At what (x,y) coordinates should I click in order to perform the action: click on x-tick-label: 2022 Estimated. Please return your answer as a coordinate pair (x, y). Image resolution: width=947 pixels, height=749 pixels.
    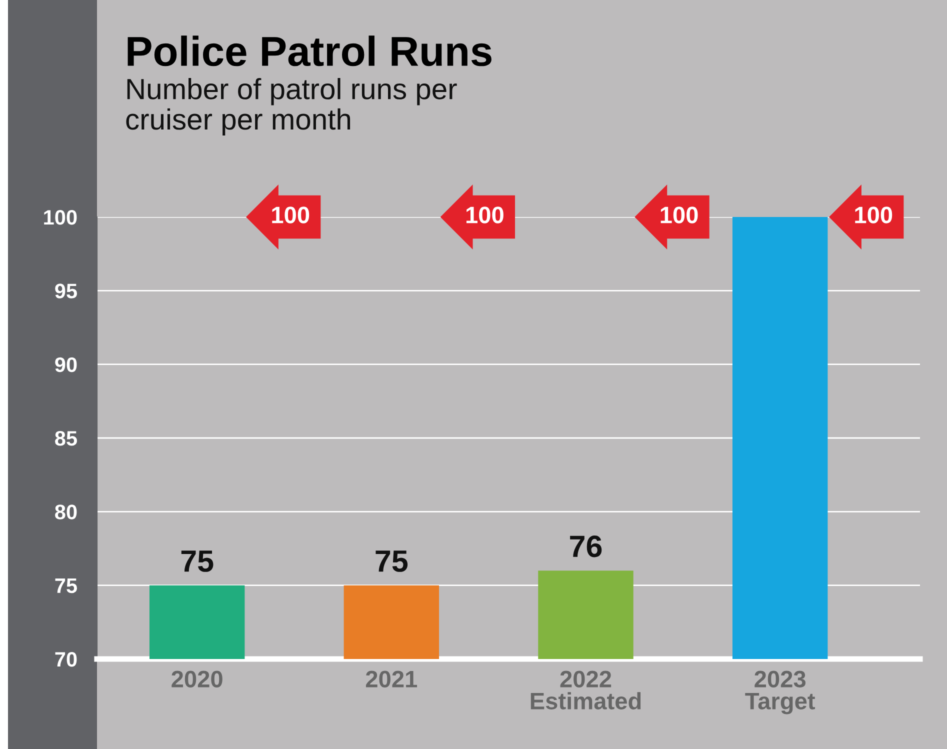
    Looking at the image, I should click on (585, 690).